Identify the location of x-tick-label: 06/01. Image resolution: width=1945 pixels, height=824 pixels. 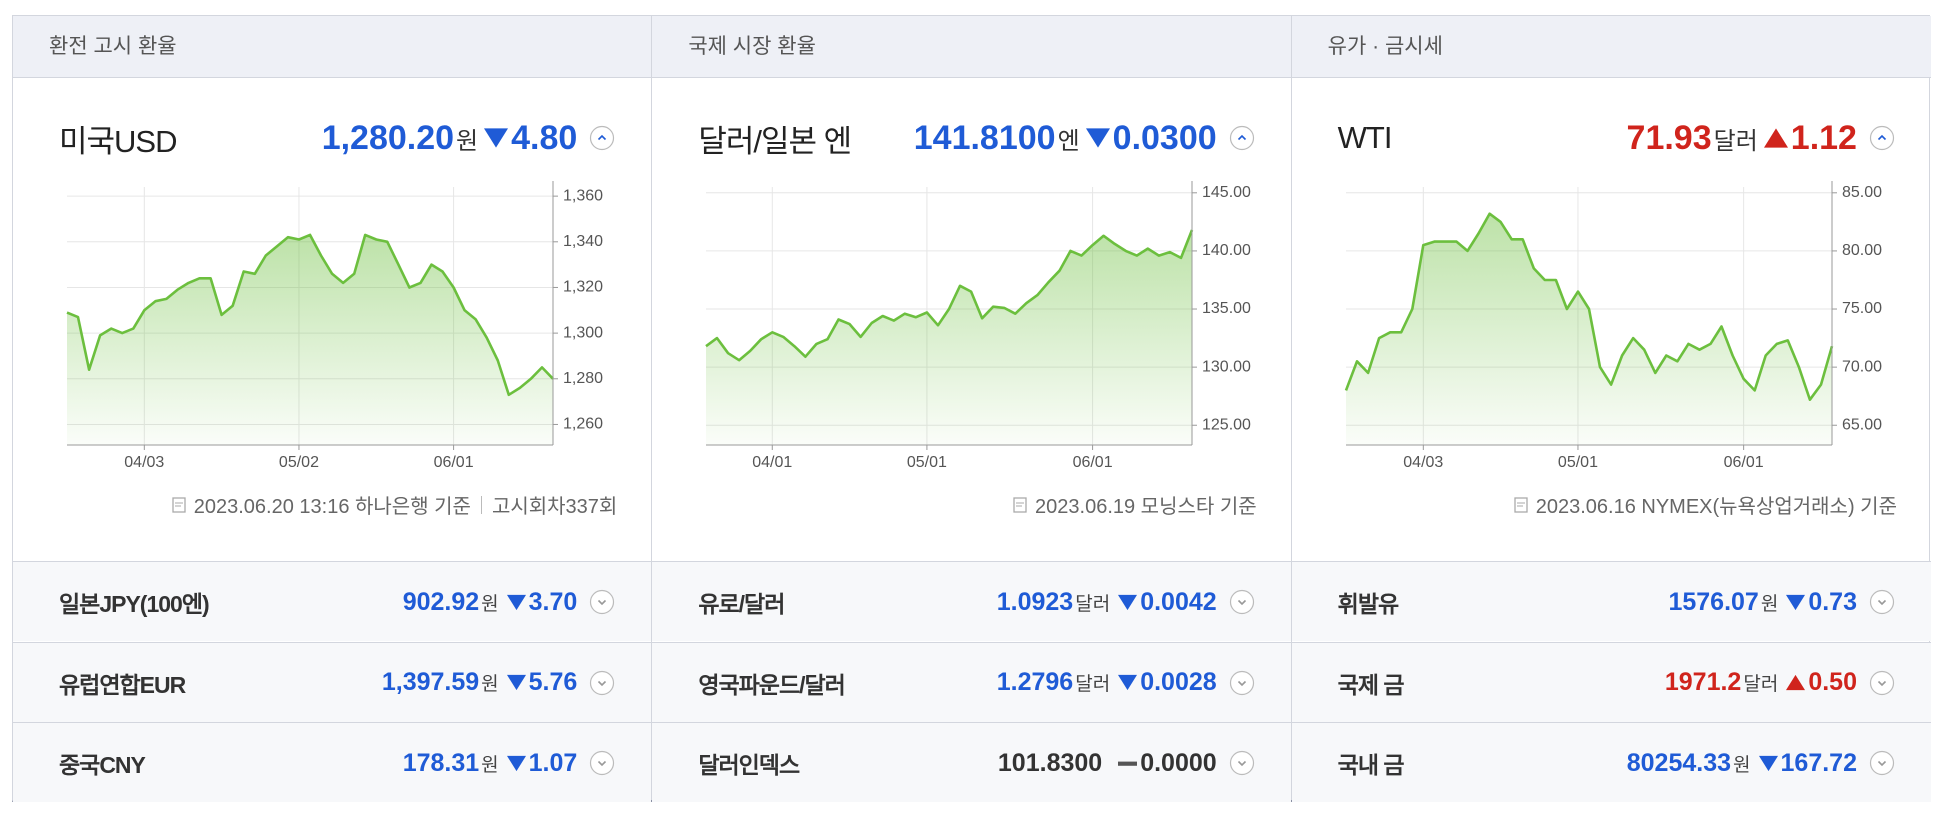
(454, 462).